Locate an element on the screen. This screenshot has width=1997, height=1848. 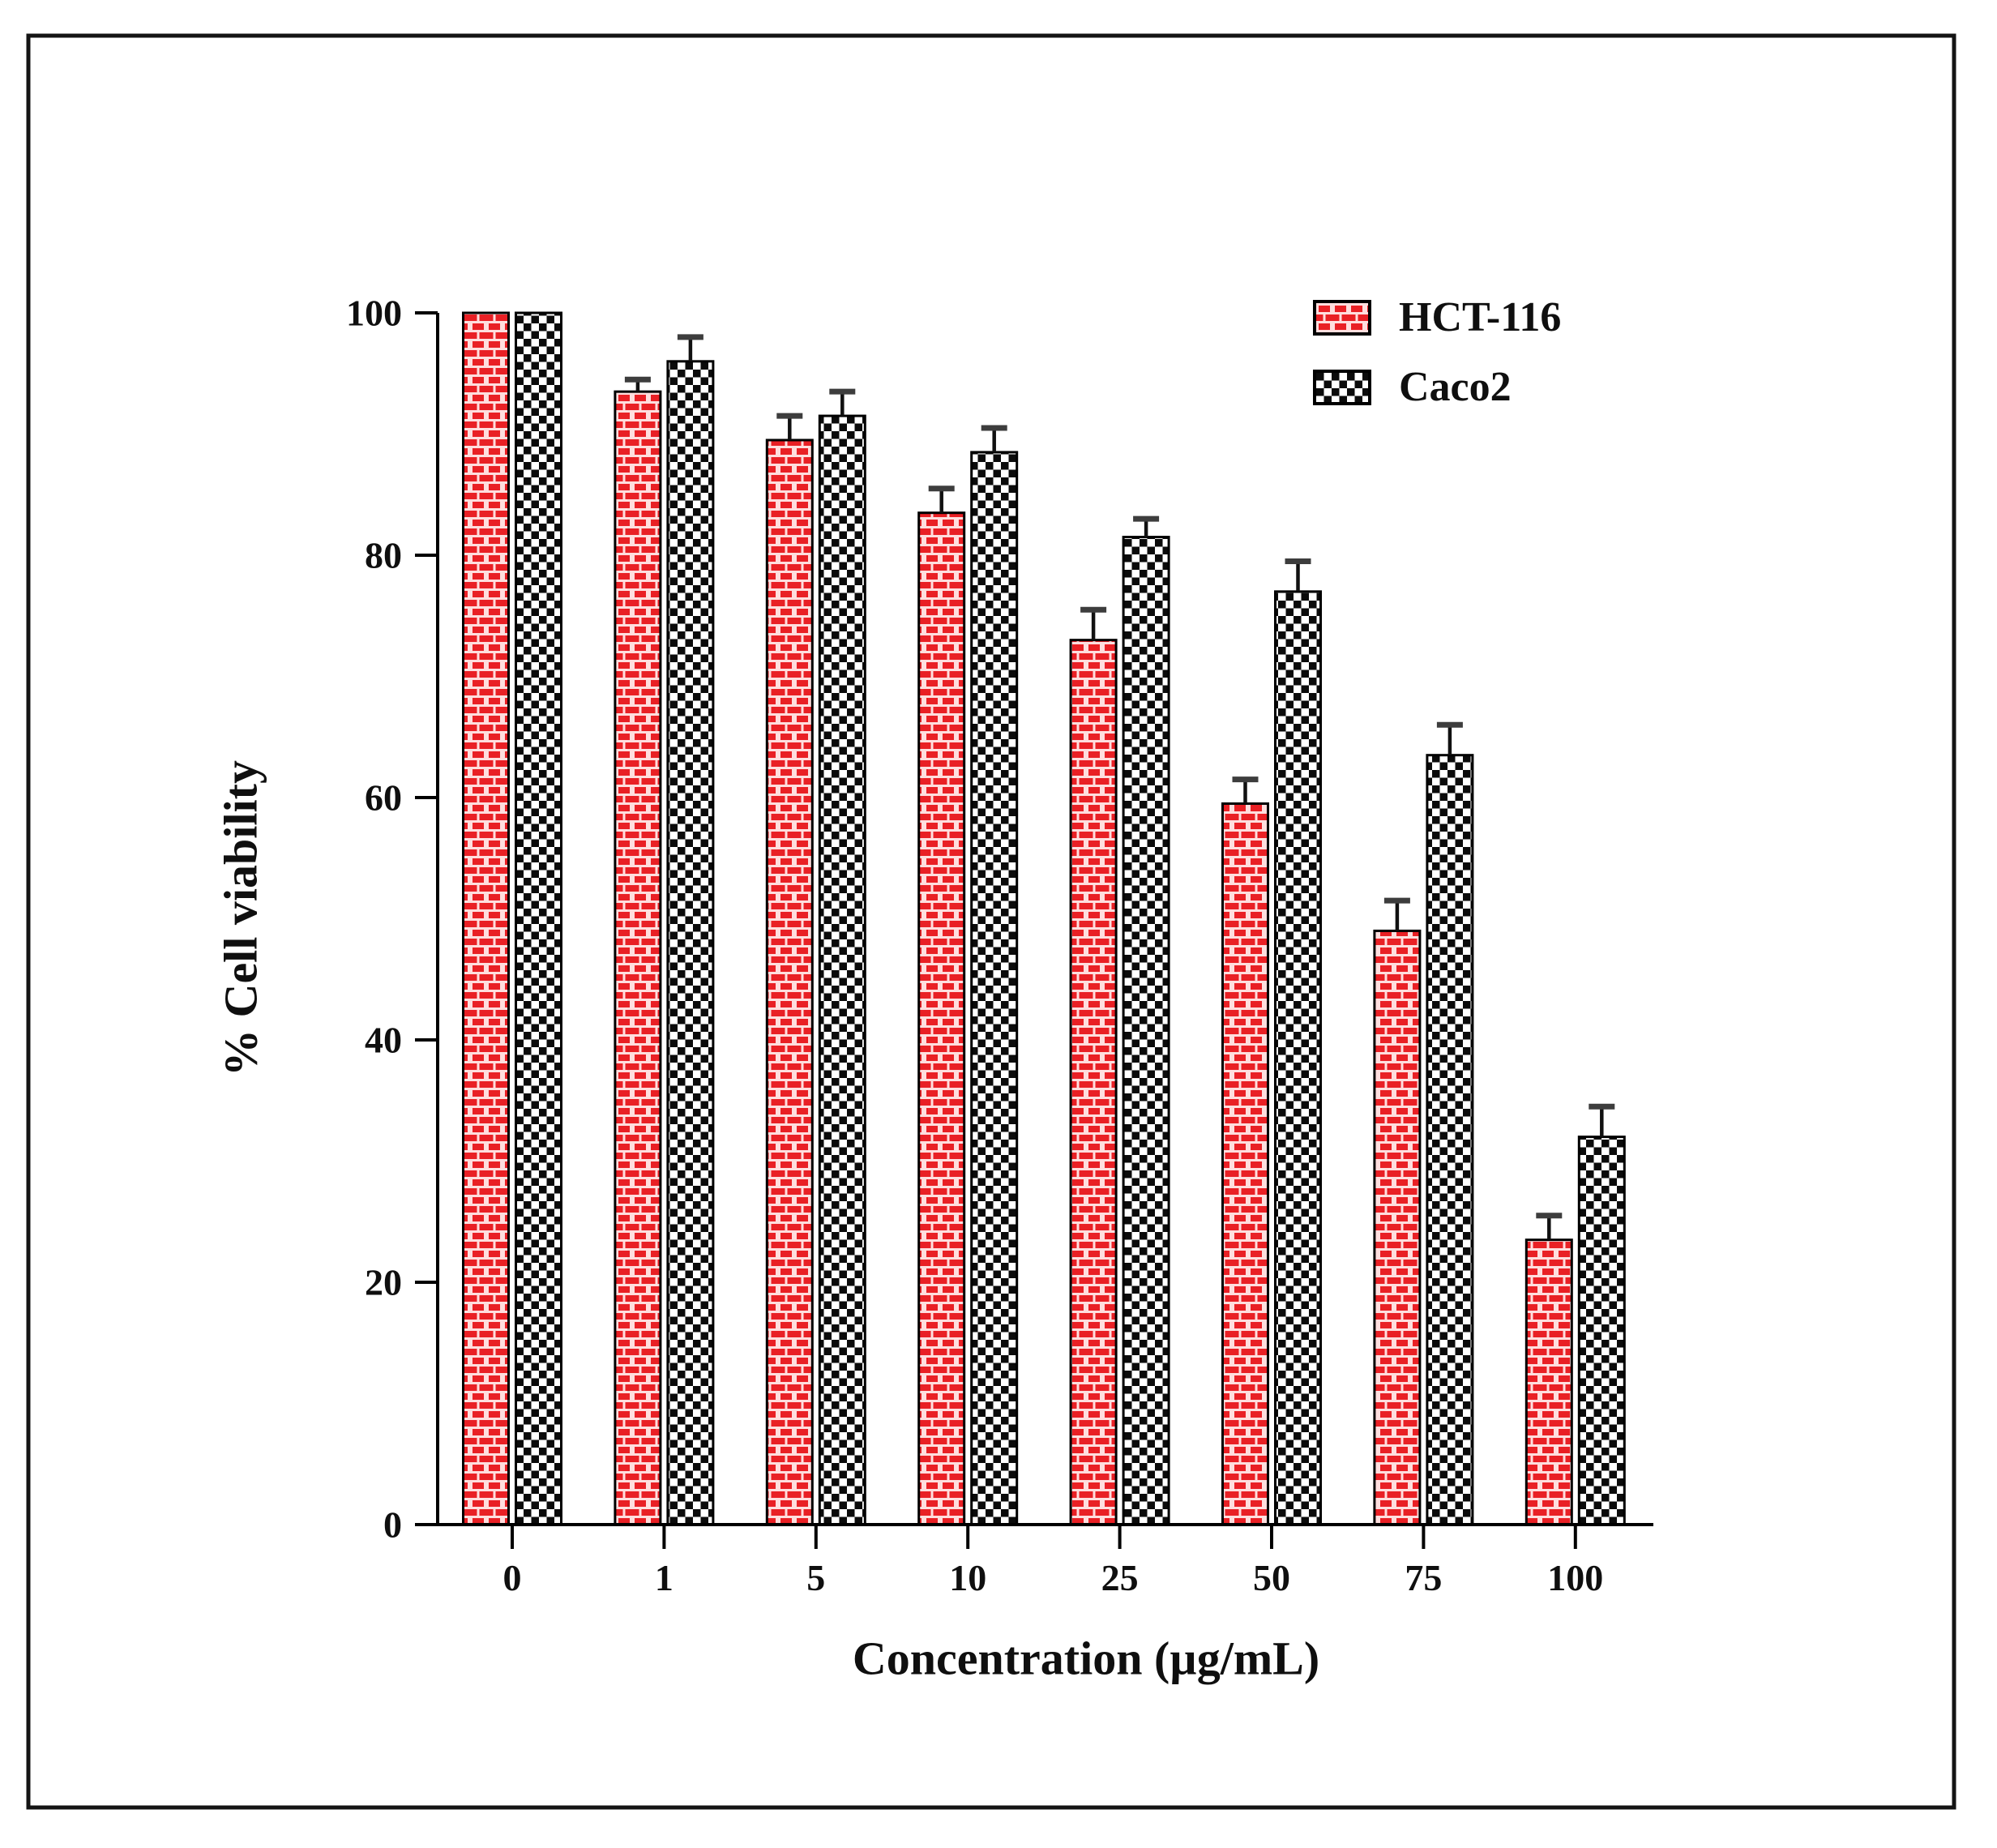
x-axis-title-text: Concentration (µg/mL) is located at coordinates (1086, 1658).